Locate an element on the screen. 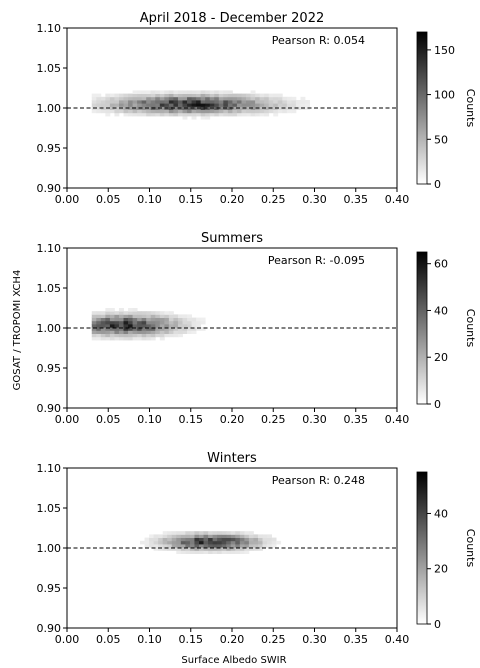  colorbar-tick-label: 40 is located at coordinates (441, 310).